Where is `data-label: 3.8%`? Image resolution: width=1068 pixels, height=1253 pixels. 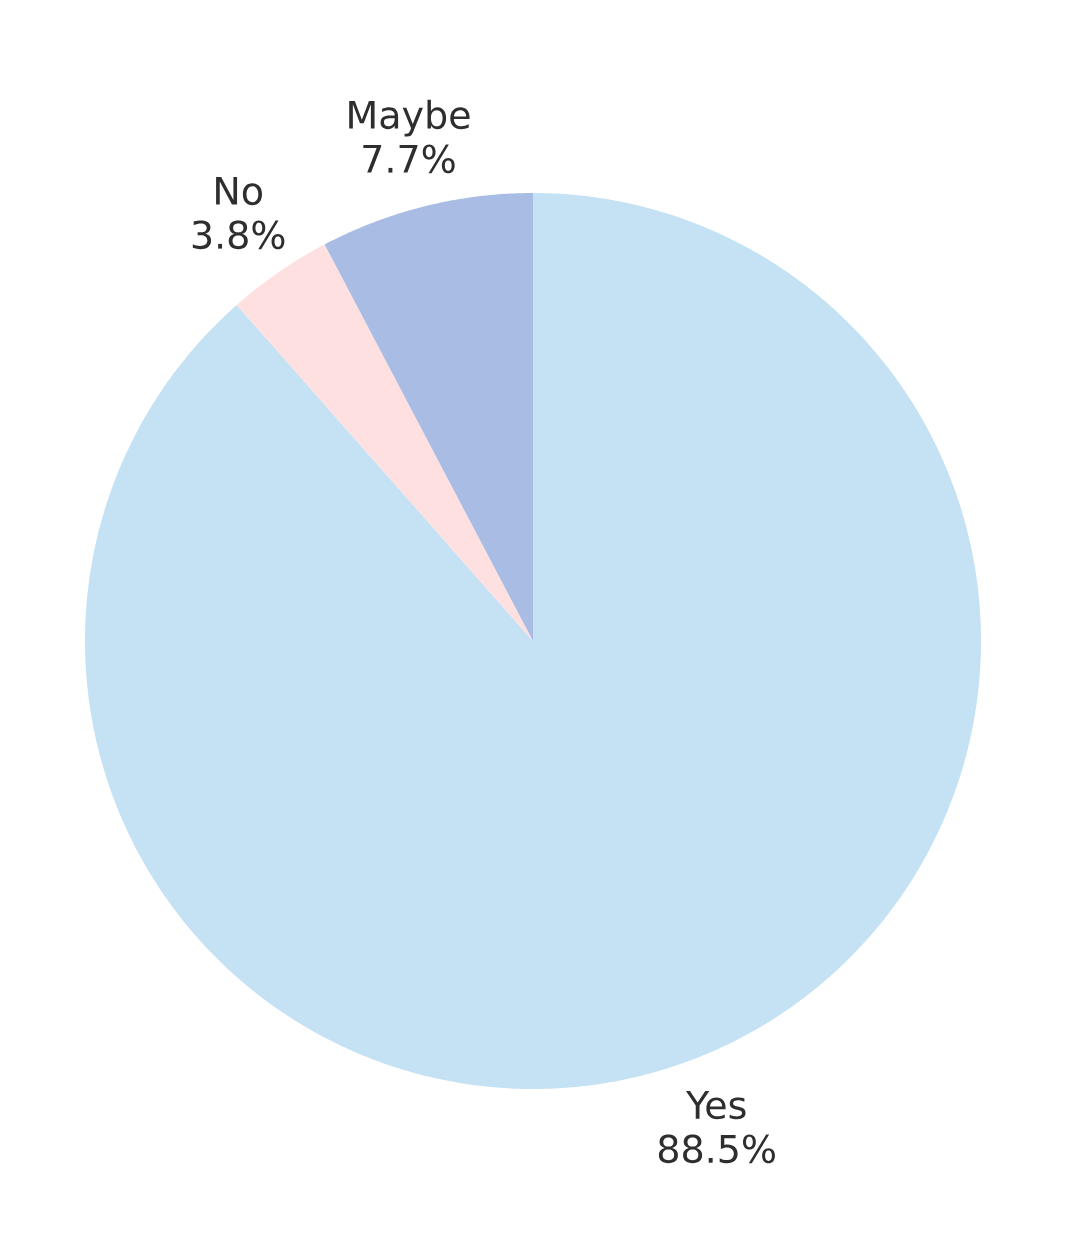
data-label: 3.8% is located at coordinates (238, 235).